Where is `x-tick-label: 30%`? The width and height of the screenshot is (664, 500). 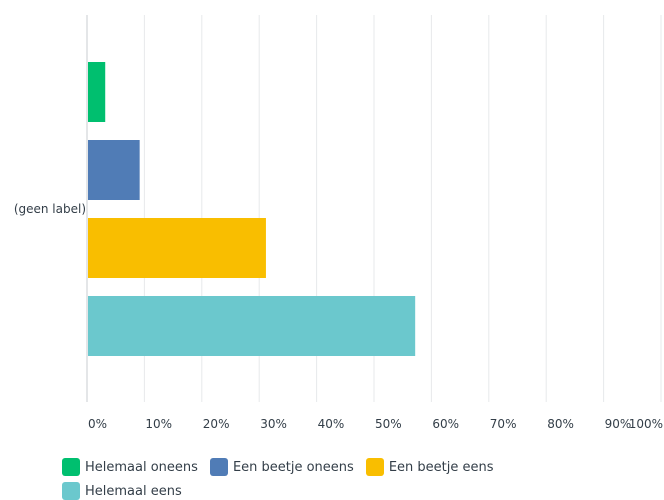 x-tick-label: 30% is located at coordinates (273, 424).